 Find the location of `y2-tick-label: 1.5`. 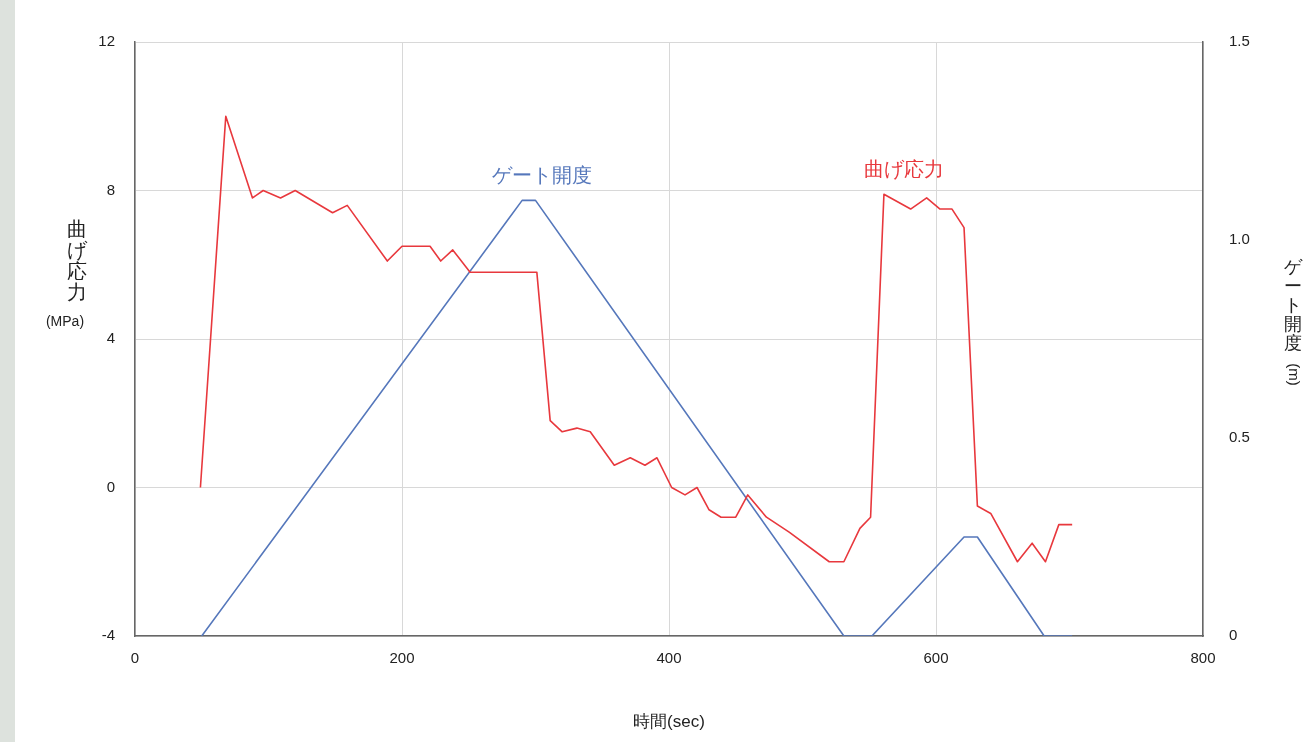

y2-tick-label: 1.5 is located at coordinates (1239, 41).